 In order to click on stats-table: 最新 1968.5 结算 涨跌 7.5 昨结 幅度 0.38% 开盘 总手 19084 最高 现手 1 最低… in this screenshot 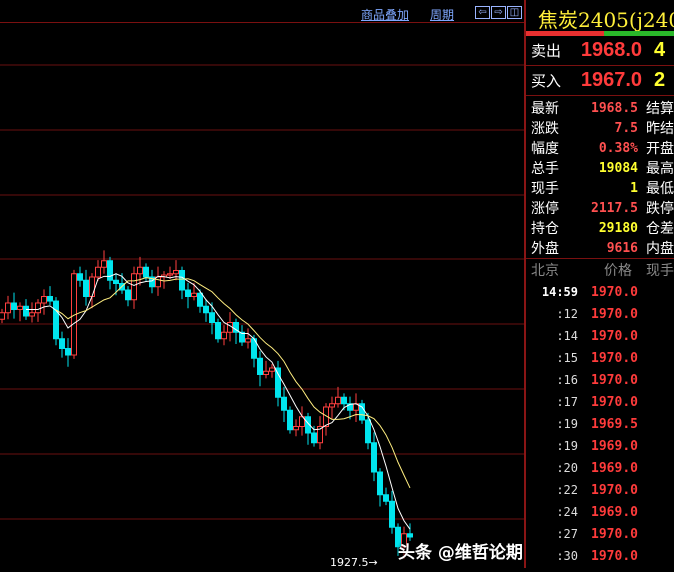, I will do `click(600, 177)`.